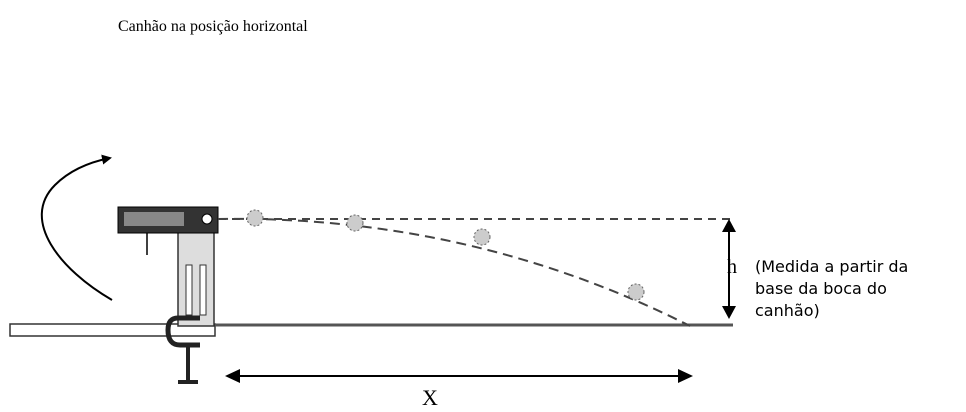 The image size is (966, 412). What do you see at coordinates (213, 26) in the screenshot?
I see `title: Canhão na posição horizontal` at bounding box center [213, 26].